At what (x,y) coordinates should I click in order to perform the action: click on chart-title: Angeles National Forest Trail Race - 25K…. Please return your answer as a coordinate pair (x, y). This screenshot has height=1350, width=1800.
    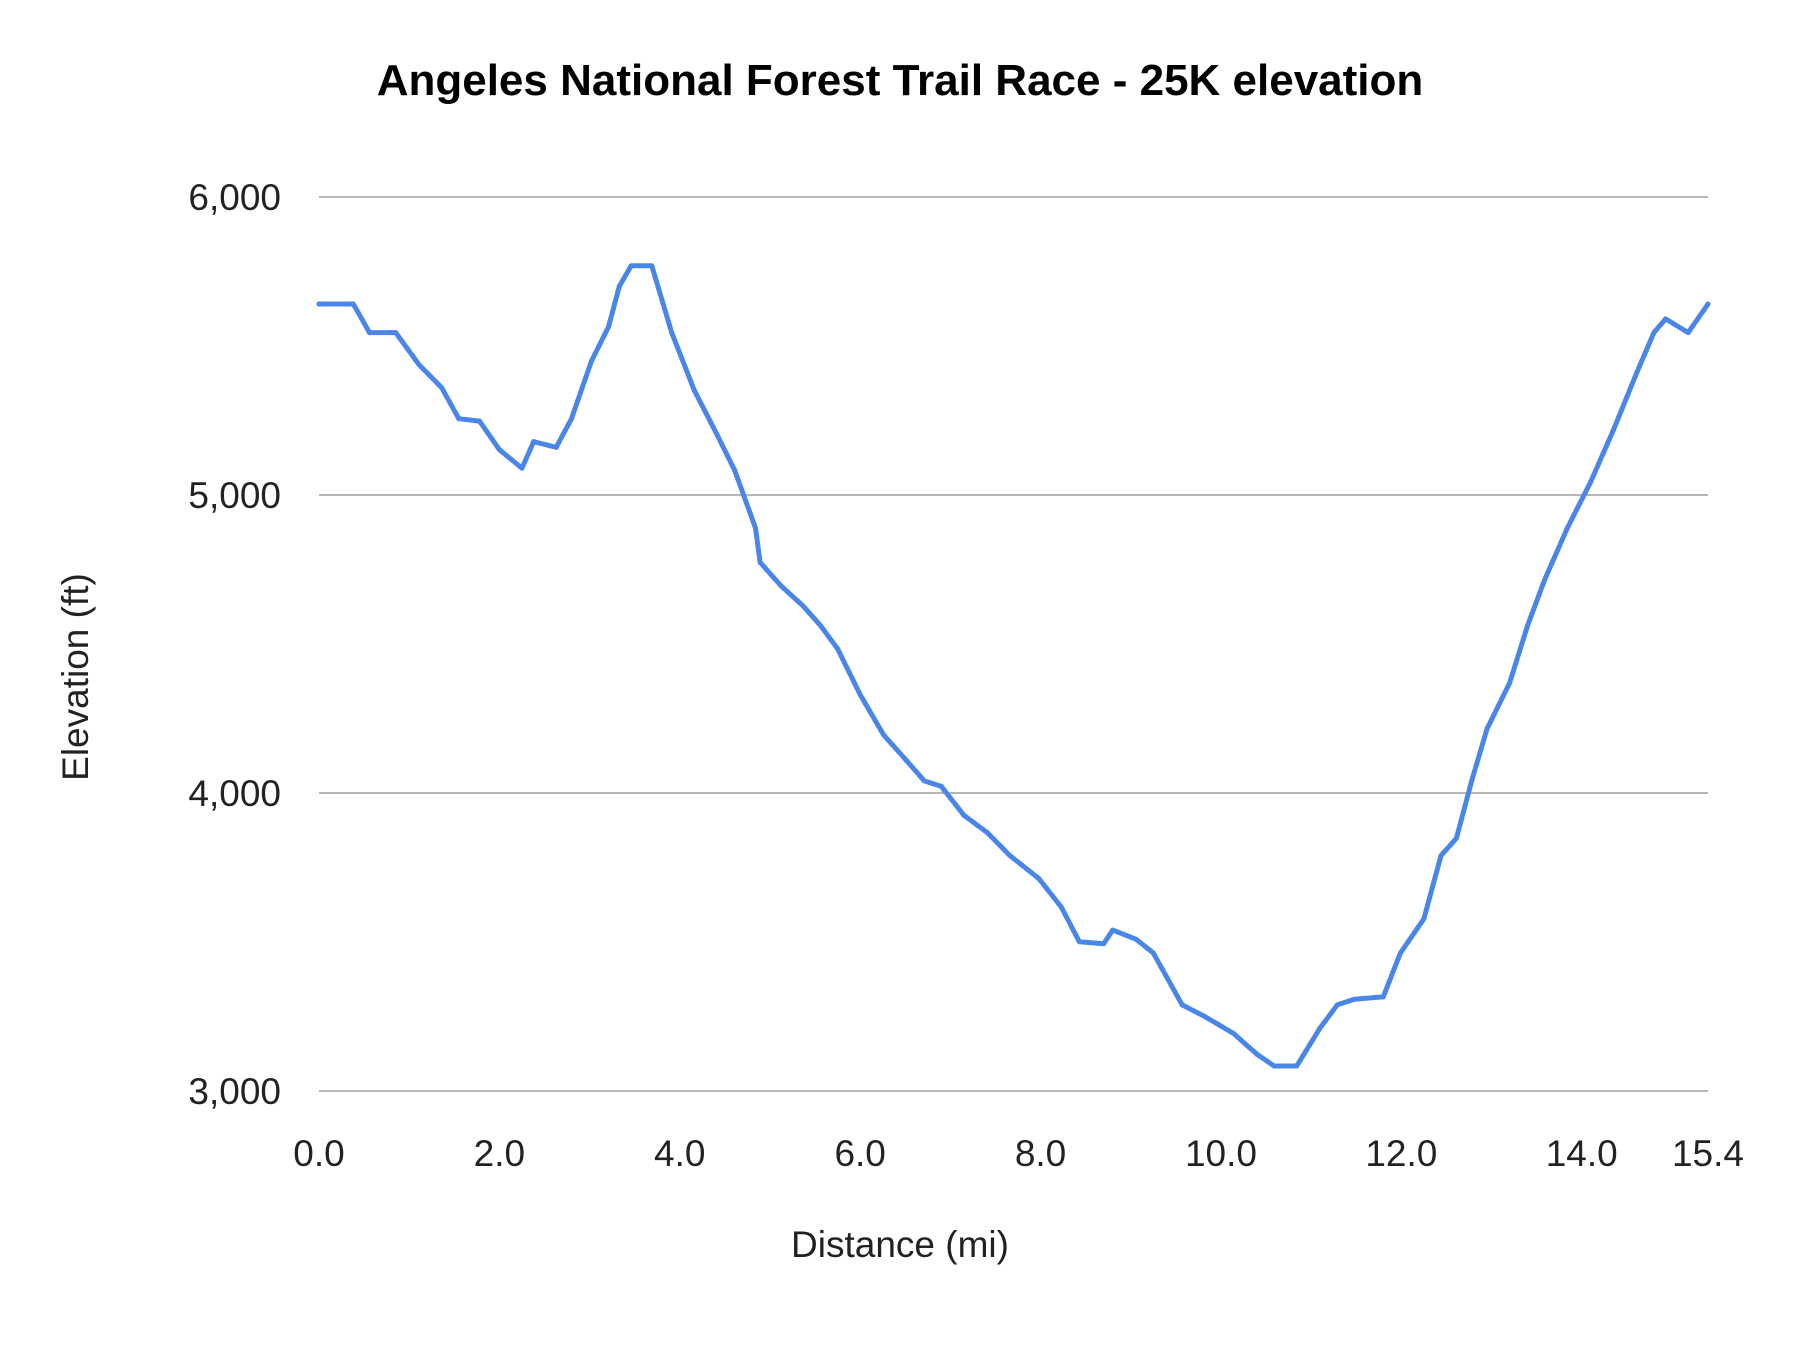
    Looking at the image, I should click on (900, 80).